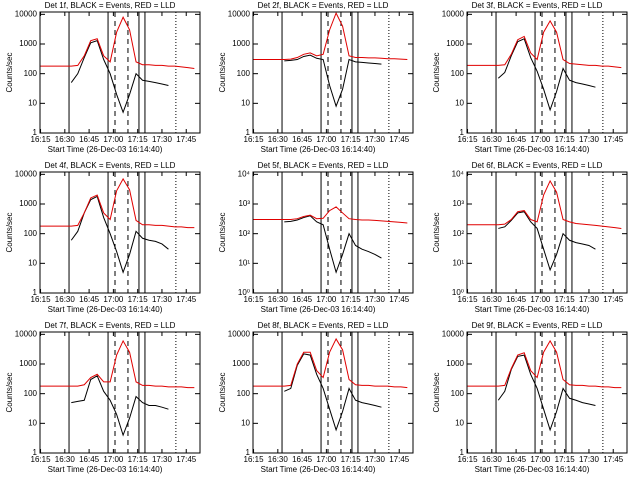 This screenshot has height=480, width=640. What do you see at coordinates (244, 292) in the screenshot?
I see `y-tick-label: 10⁰` at bounding box center [244, 292].